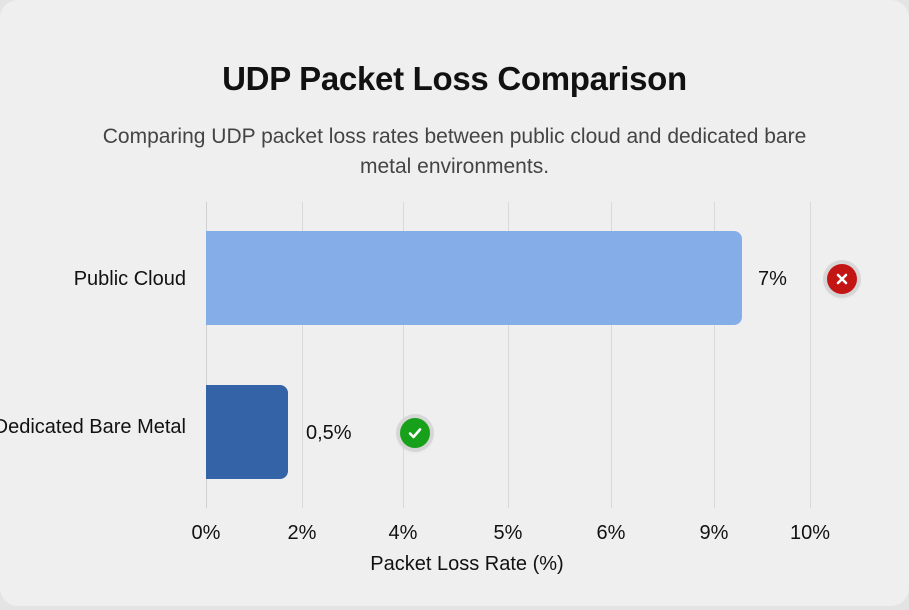 The height and width of the screenshot is (610, 909). Describe the element at coordinates (508, 533) in the screenshot. I see `x-tick-3: 5%` at that location.